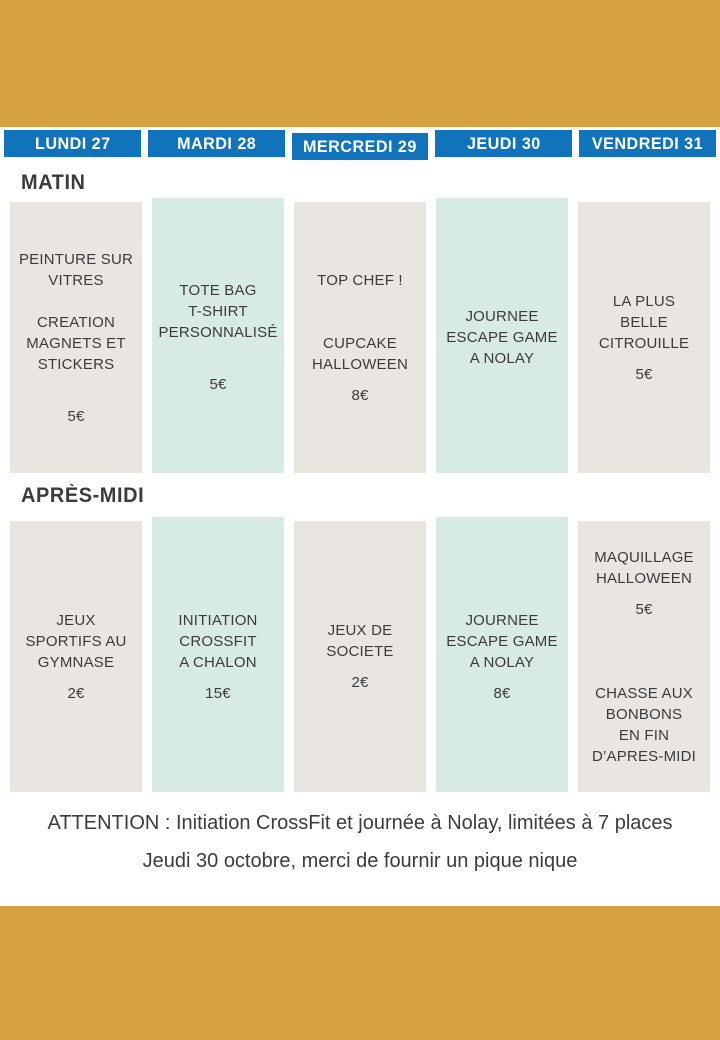  What do you see at coordinates (76, 343) in the screenshot?
I see `card-line: MAGNETS ET` at bounding box center [76, 343].